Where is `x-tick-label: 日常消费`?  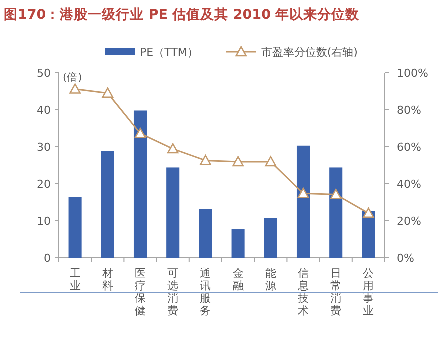
x-tick-label: 日常消费 is located at coordinates (336, 292).